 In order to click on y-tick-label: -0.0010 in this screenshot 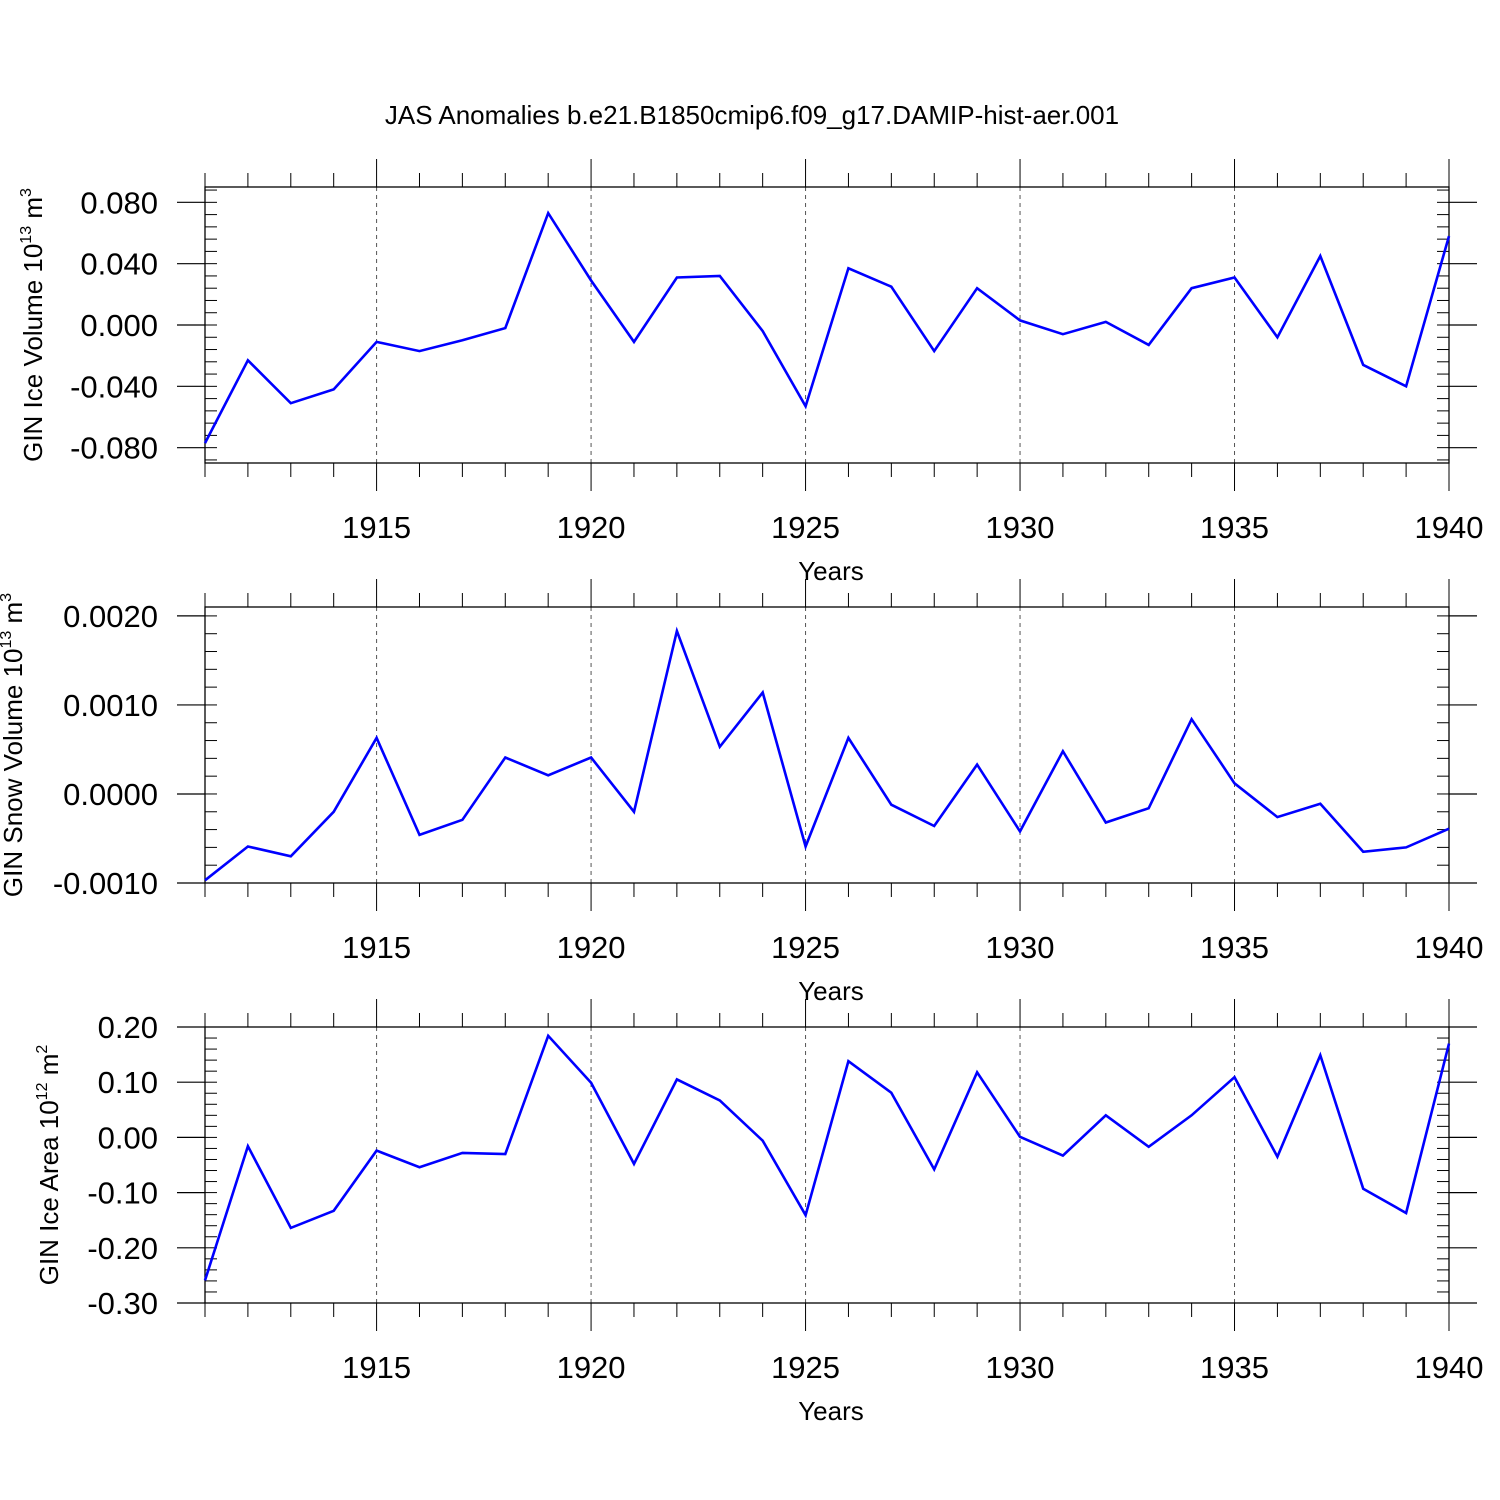, I will do `click(105, 883)`.